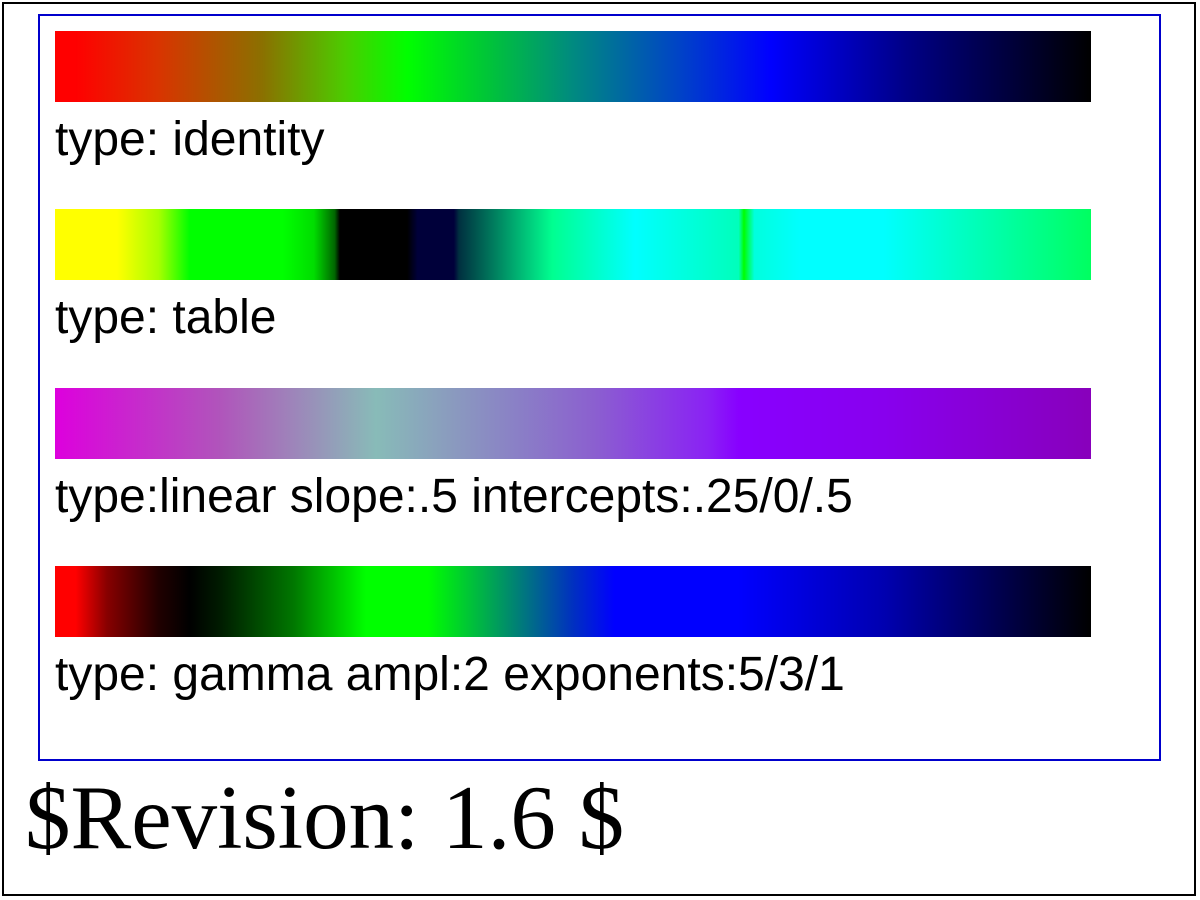 The height and width of the screenshot is (900, 1200). I want to click on label-identity: type: identity, so click(190, 139).